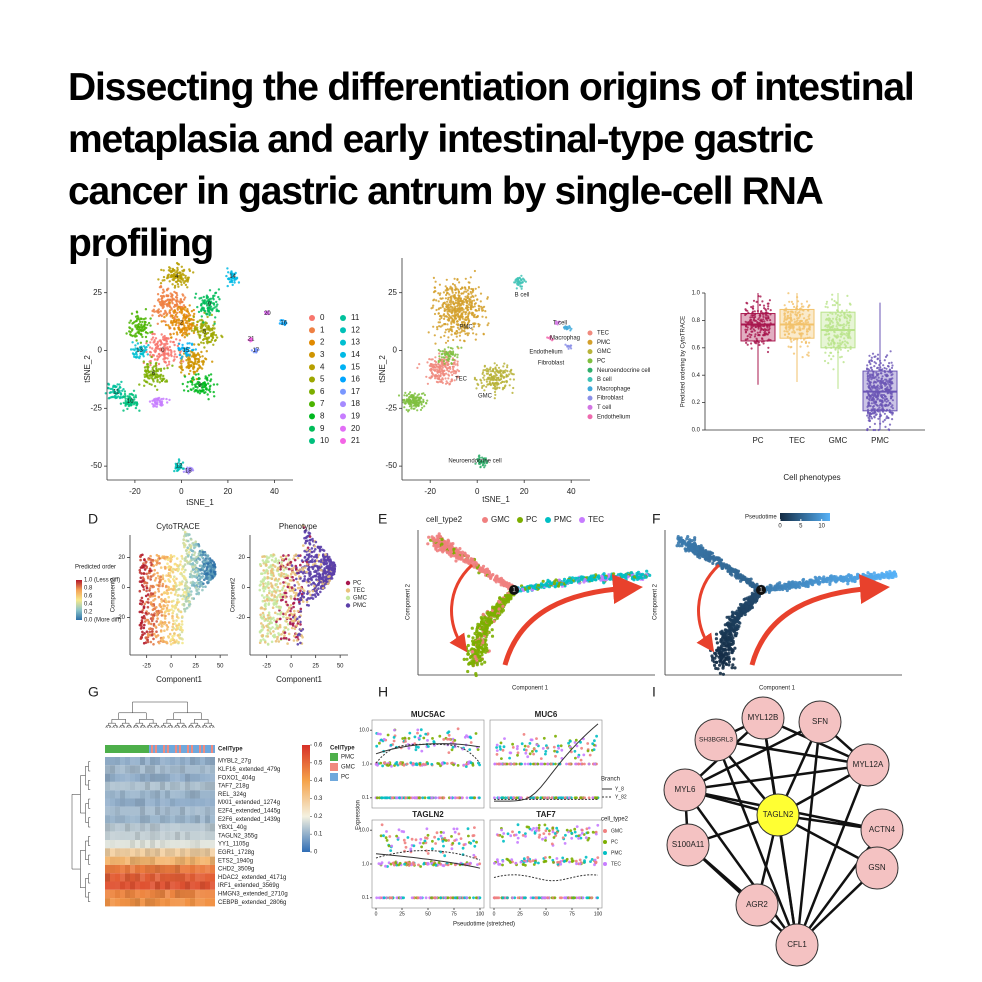 This screenshot has height=982, width=982. Describe the element at coordinates (355, 379) in the screenshot. I see `legend-label: 16` at that location.